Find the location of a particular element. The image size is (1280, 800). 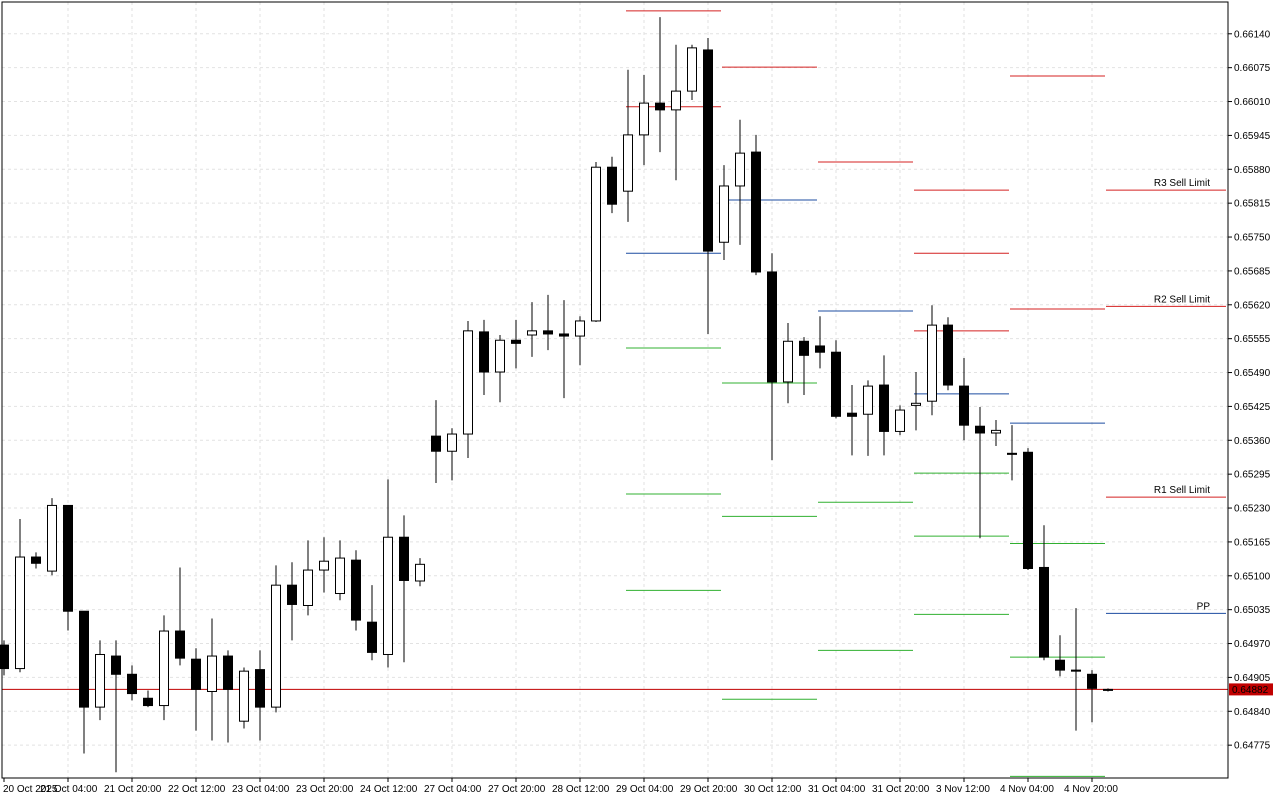

y-tick-label: 0.65750 is located at coordinates (1252, 238).